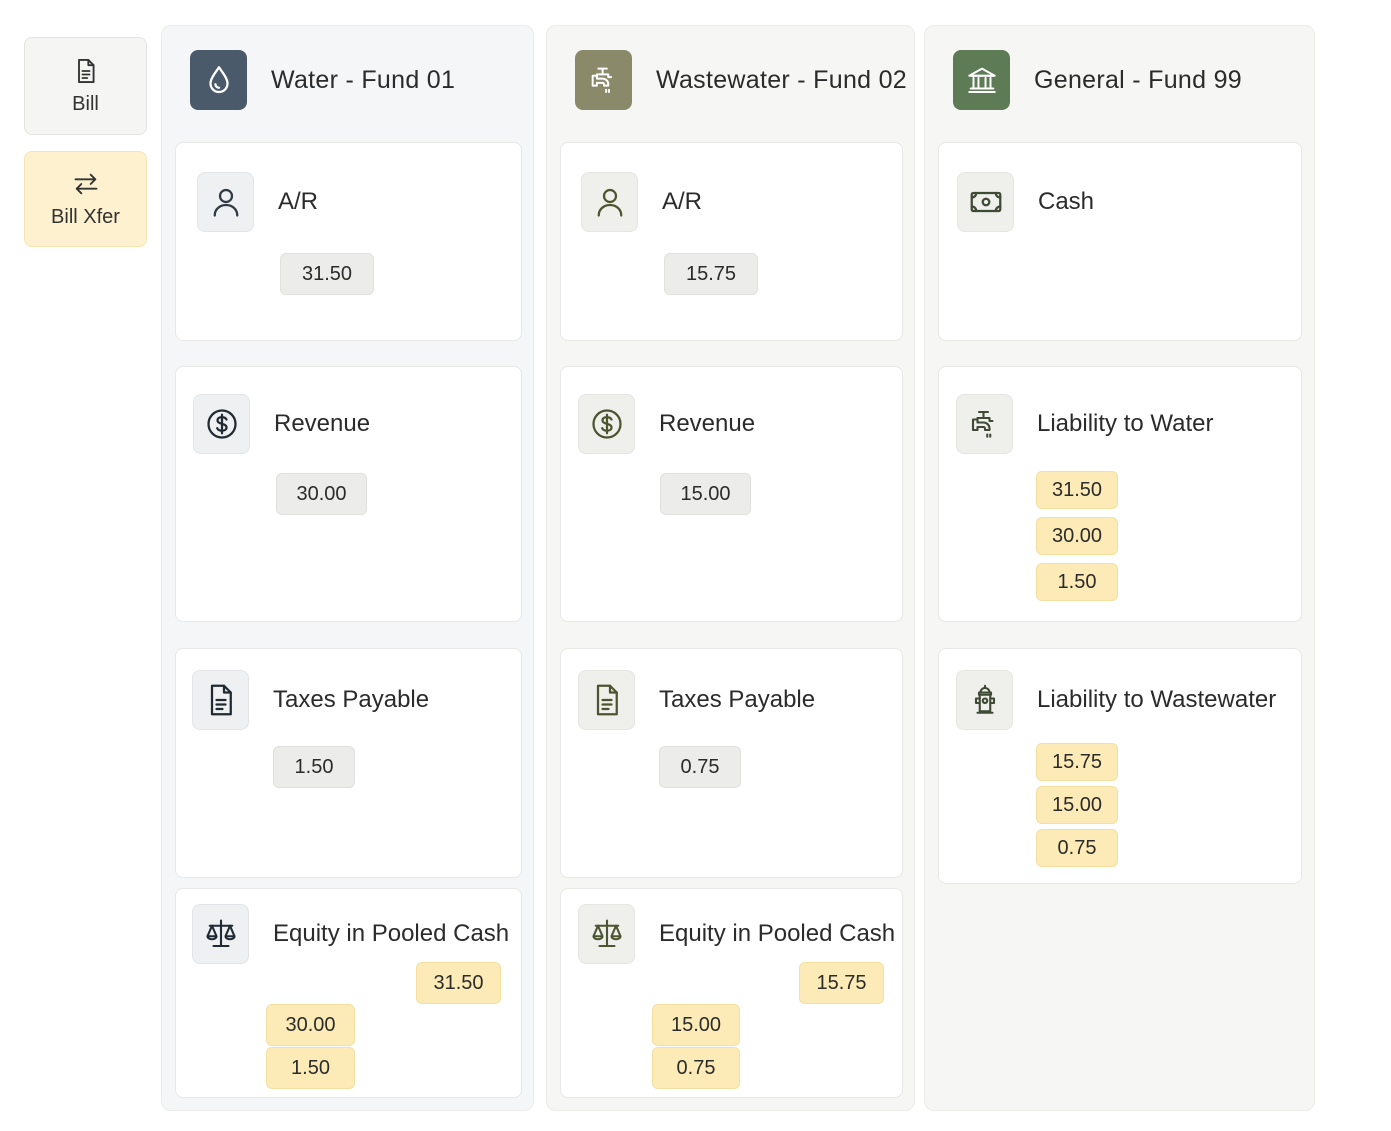 Image resolution: width=1391 pixels, height=1131 pixels. Describe the element at coordinates (1138, 79) in the screenshot. I see `fund-title: General - Fund 99` at that location.